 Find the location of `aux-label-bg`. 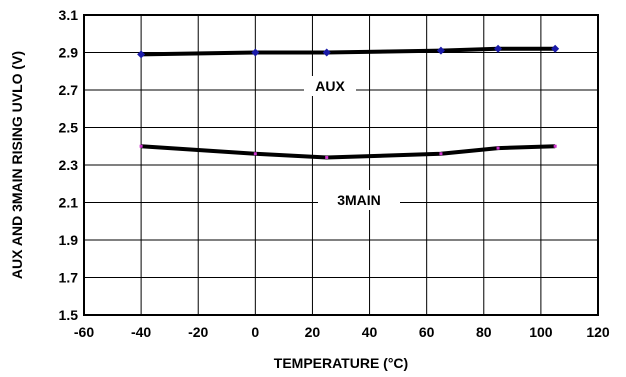

aux-label-bg is located at coordinates (330, 86).